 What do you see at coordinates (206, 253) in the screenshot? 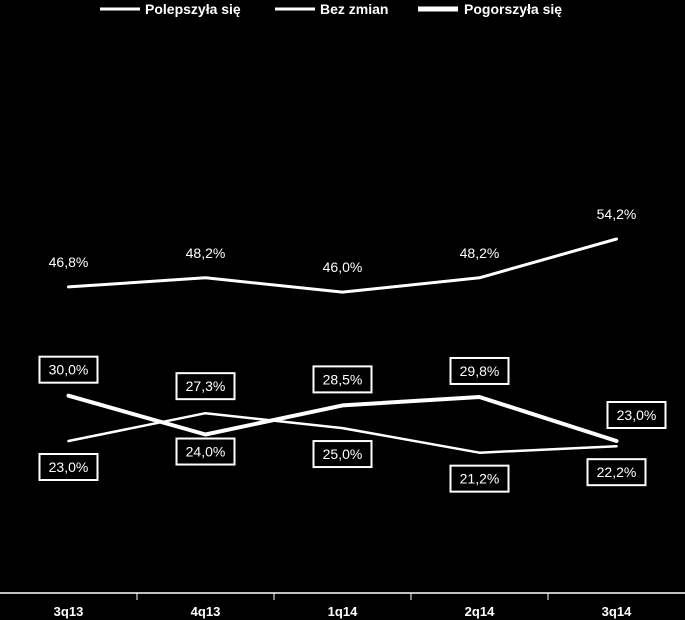
I see `data-label-bez-zmian-1: 48,2%` at bounding box center [206, 253].